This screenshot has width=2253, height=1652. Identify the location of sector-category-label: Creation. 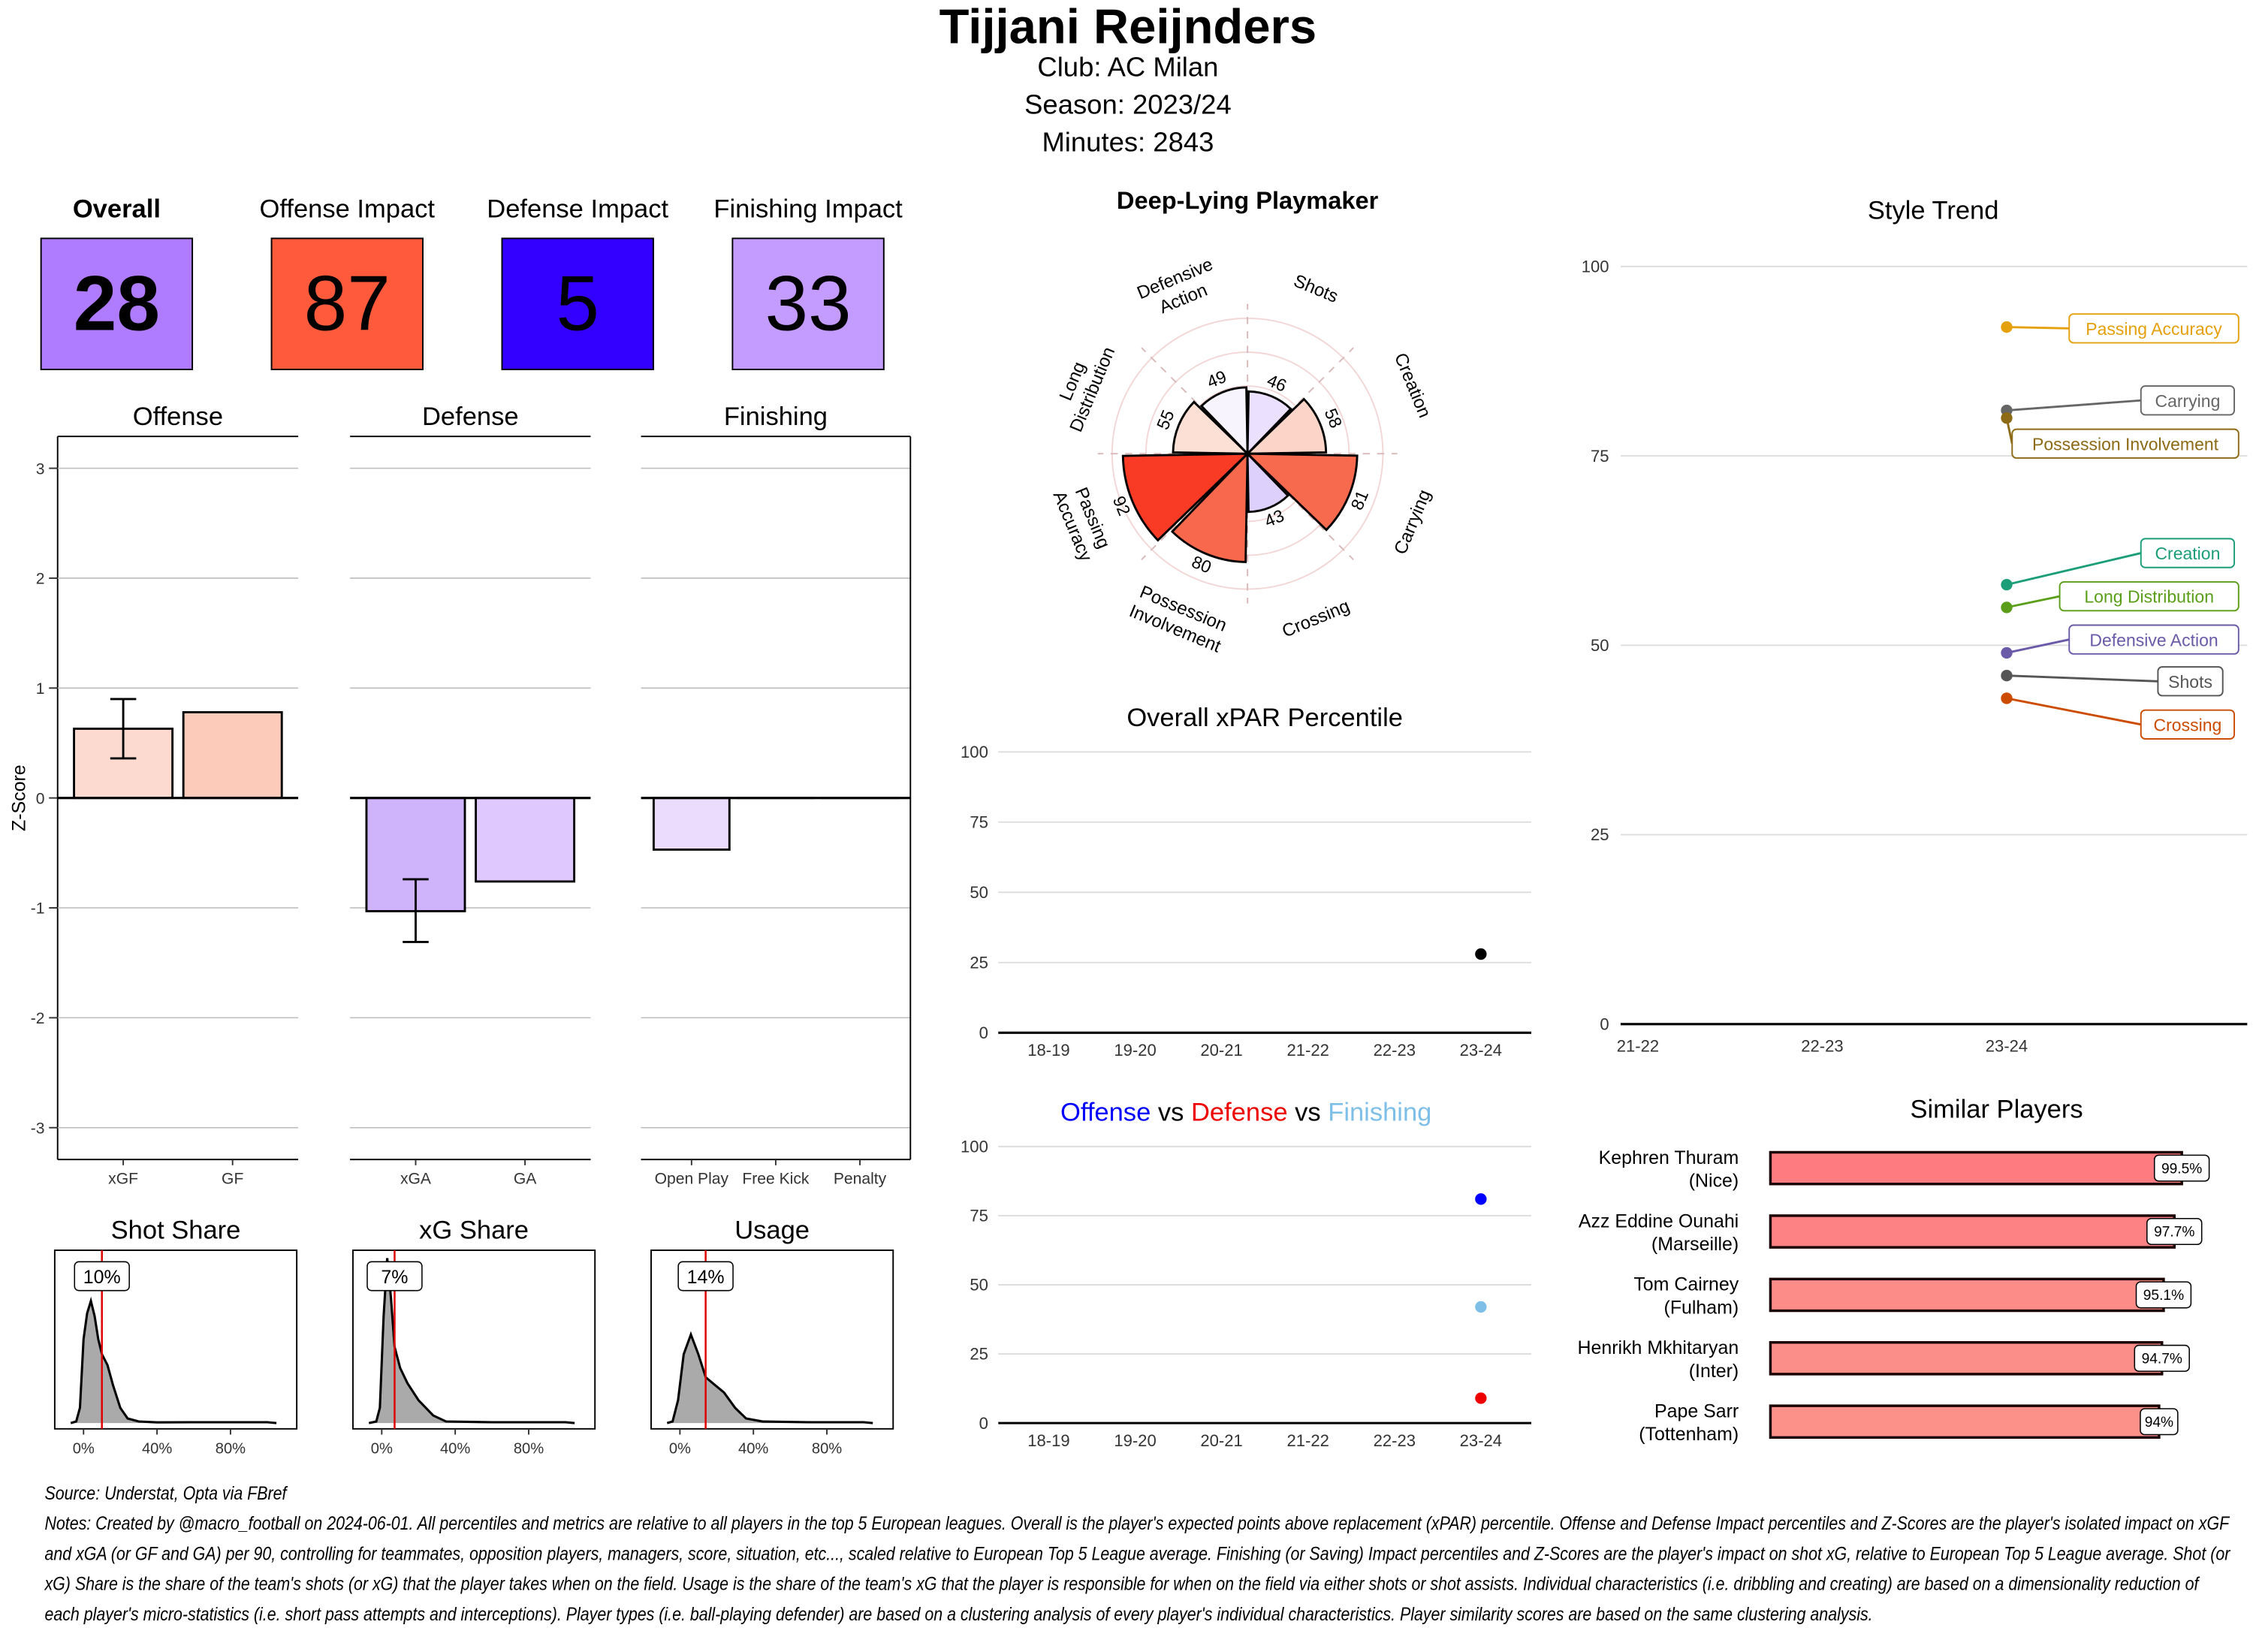
(1413, 385).